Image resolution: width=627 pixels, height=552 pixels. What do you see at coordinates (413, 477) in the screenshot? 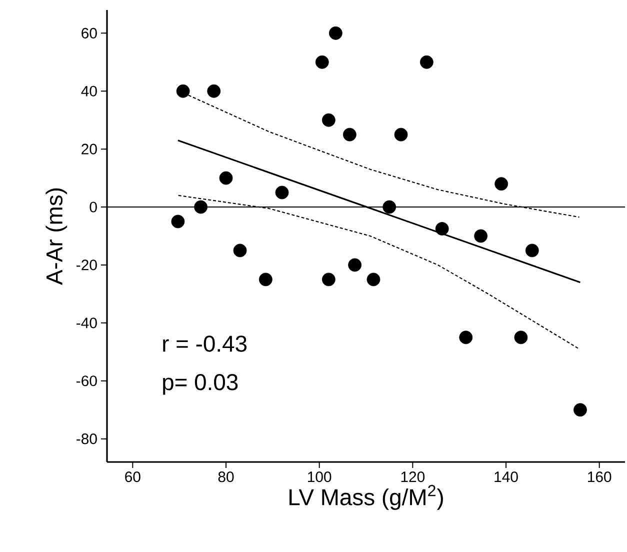
I see `x-tick-label: 120` at bounding box center [413, 477].